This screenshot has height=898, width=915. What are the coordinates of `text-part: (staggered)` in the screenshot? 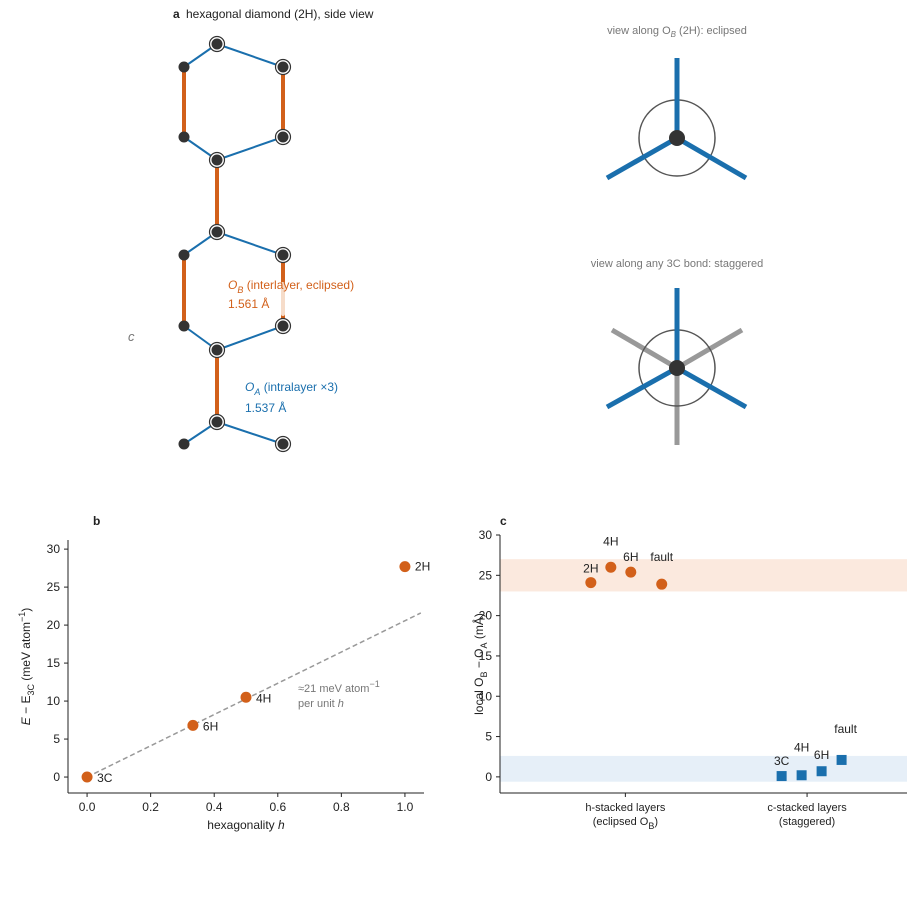 It's located at (807, 822).